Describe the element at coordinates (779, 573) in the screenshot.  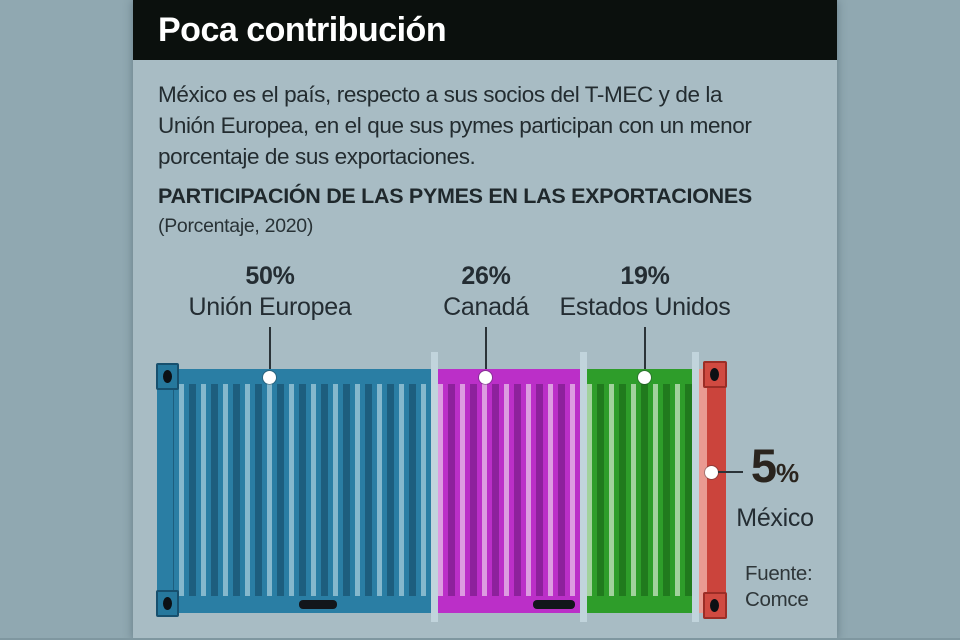
I see `source-label: Fuente:` at that location.